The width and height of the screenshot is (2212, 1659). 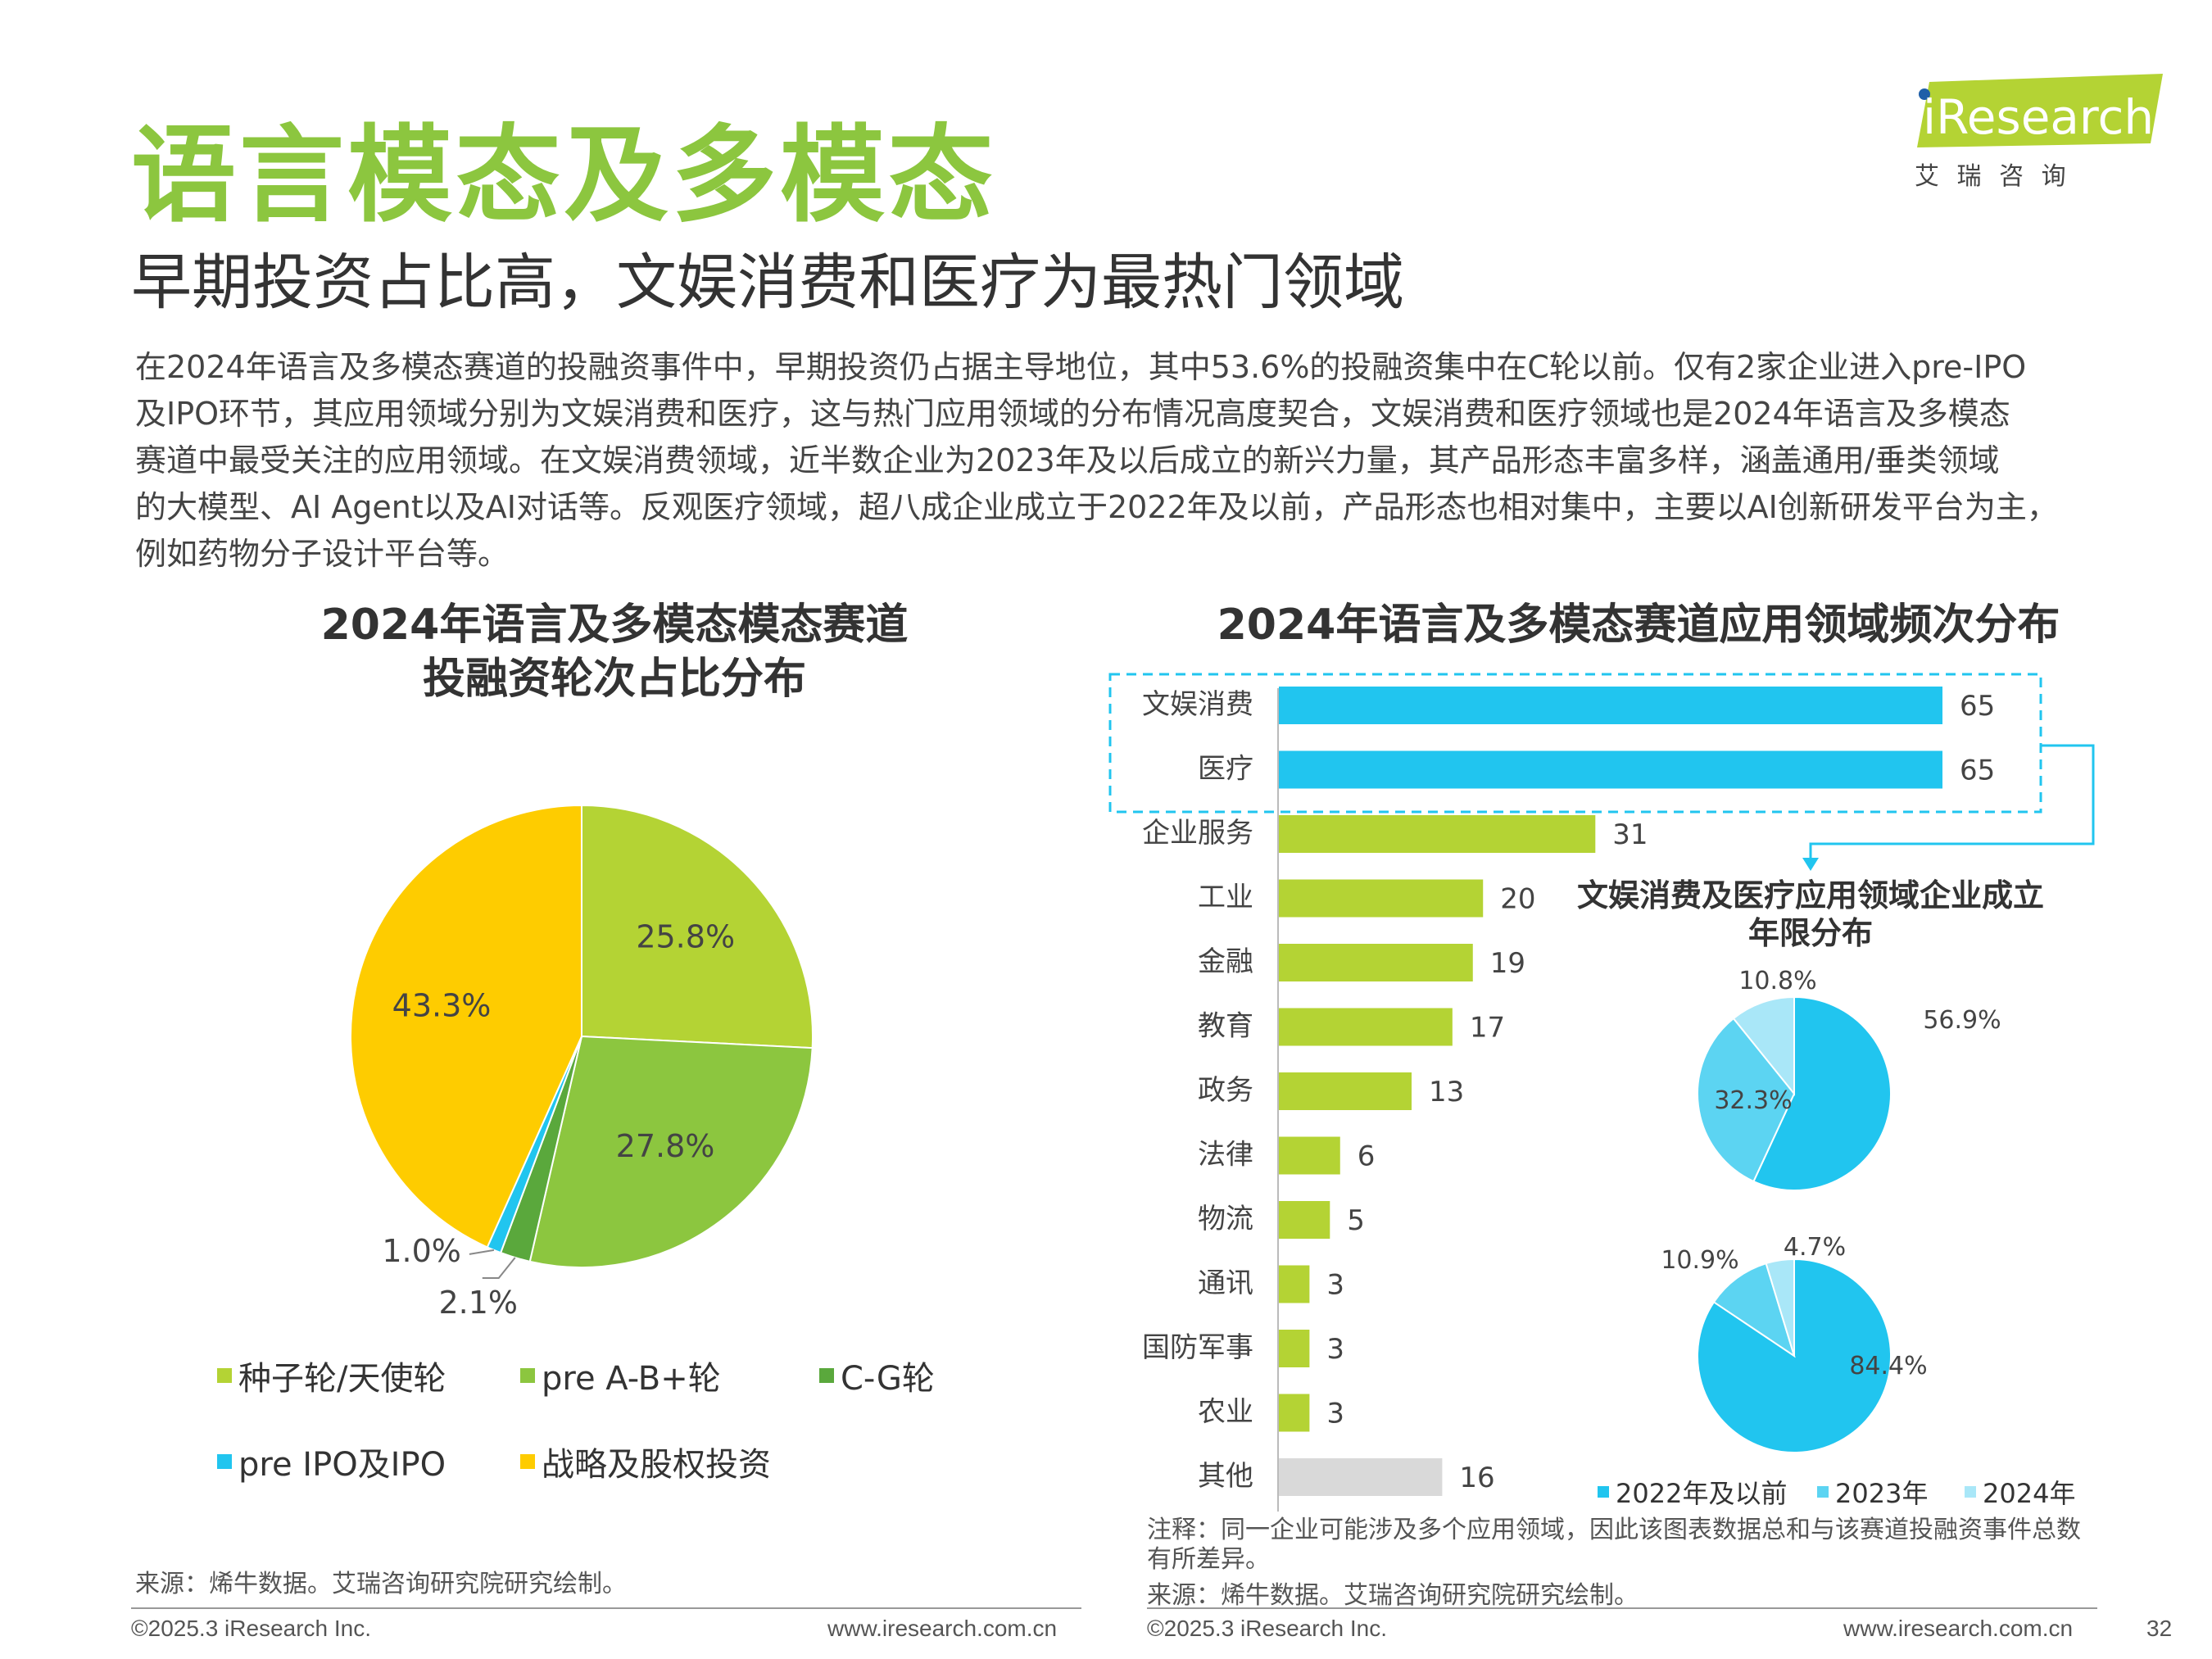 I want to click on connector-arrowhead, so click(x=1810, y=864).